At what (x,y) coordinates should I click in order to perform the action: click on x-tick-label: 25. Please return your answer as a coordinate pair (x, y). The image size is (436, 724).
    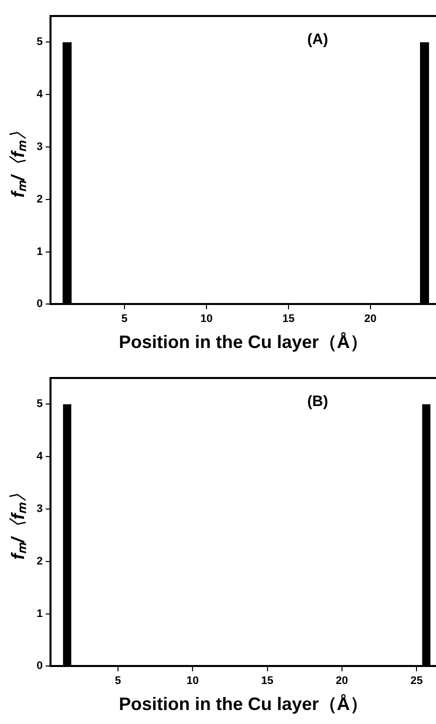
    Looking at the image, I should click on (416, 680).